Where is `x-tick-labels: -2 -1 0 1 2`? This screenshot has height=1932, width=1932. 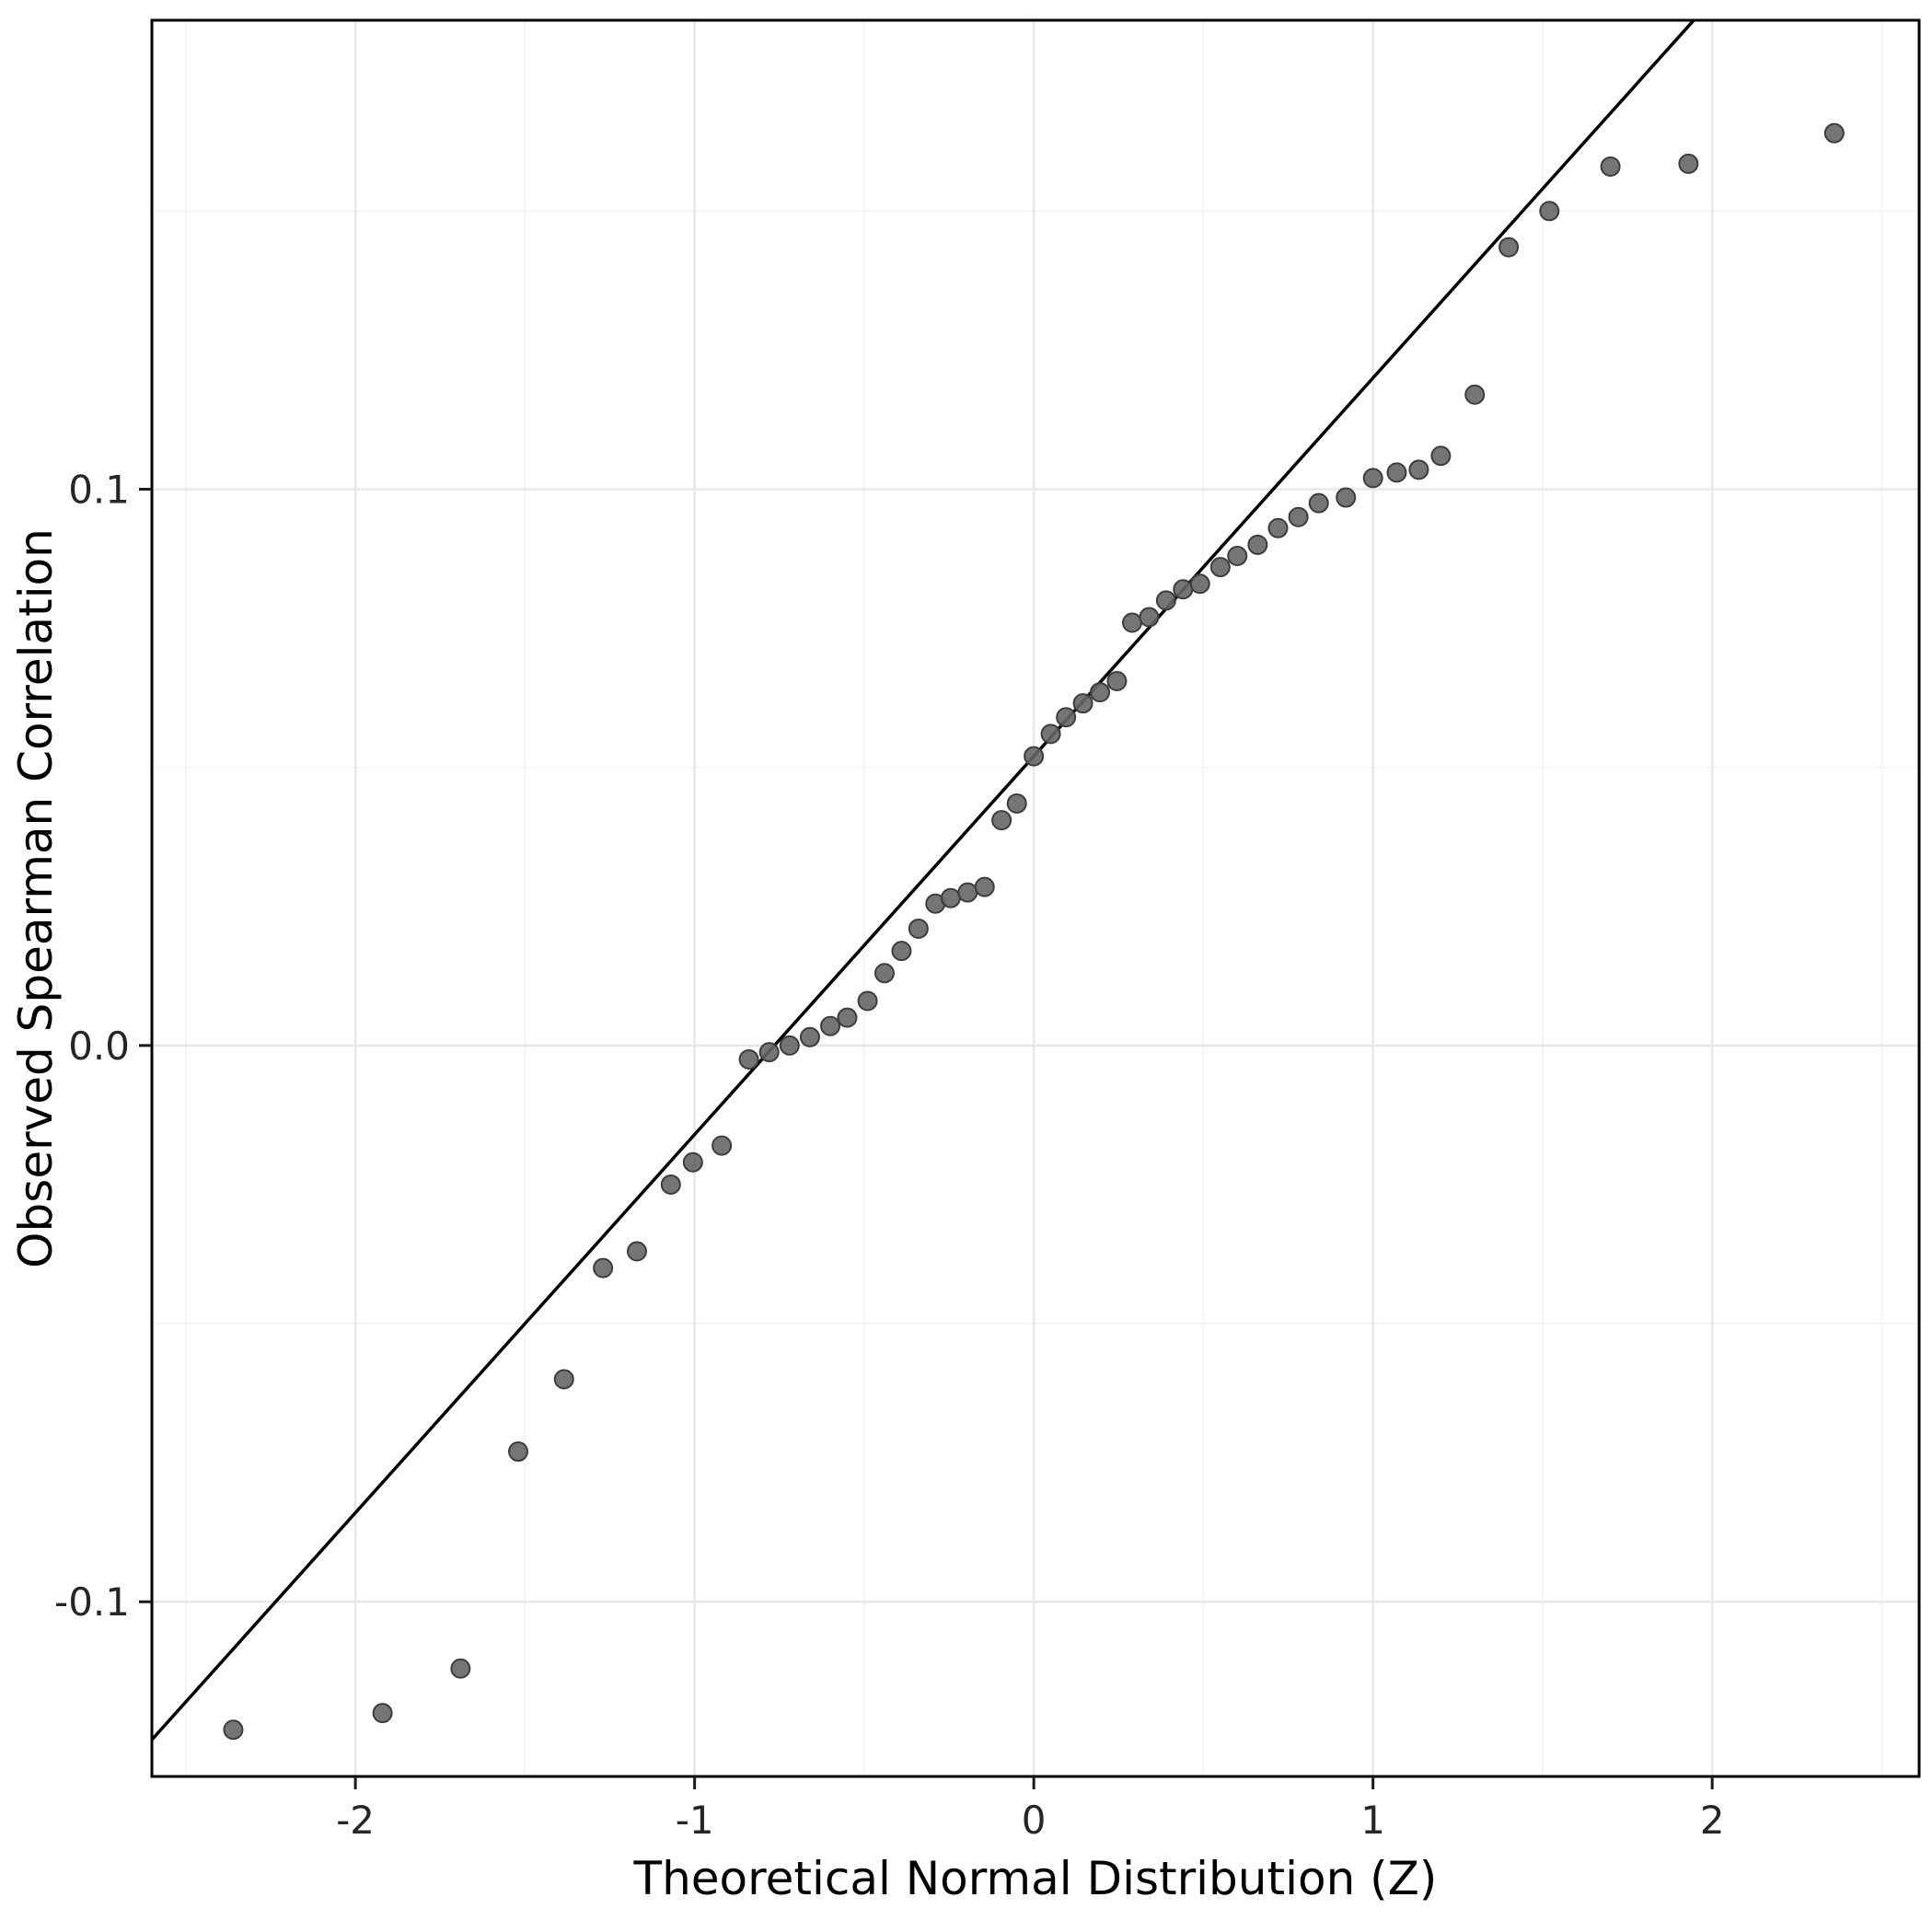
x-tick-labels: -2 -1 0 1 2 is located at coordinates (1030, 1821).